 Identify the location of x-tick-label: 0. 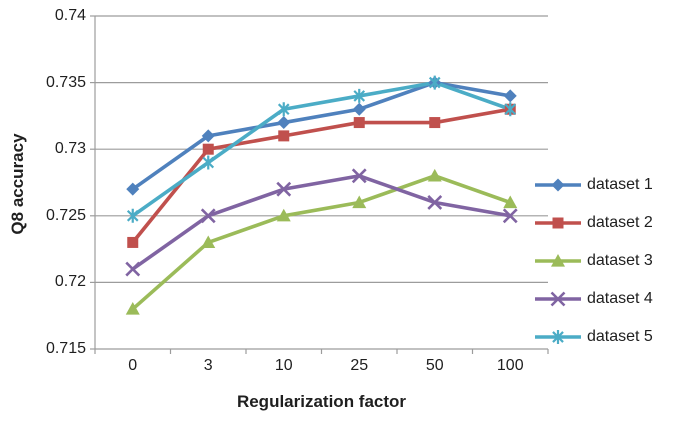
(133, 365).